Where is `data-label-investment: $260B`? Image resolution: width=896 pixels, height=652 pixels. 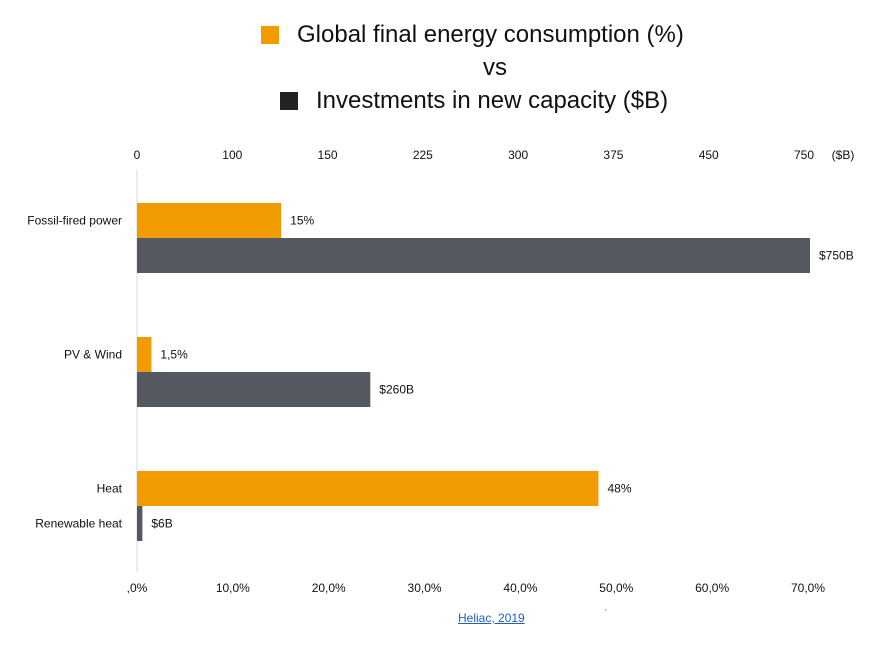
data-label-investment: $260B is located at coordinates (396, 390).